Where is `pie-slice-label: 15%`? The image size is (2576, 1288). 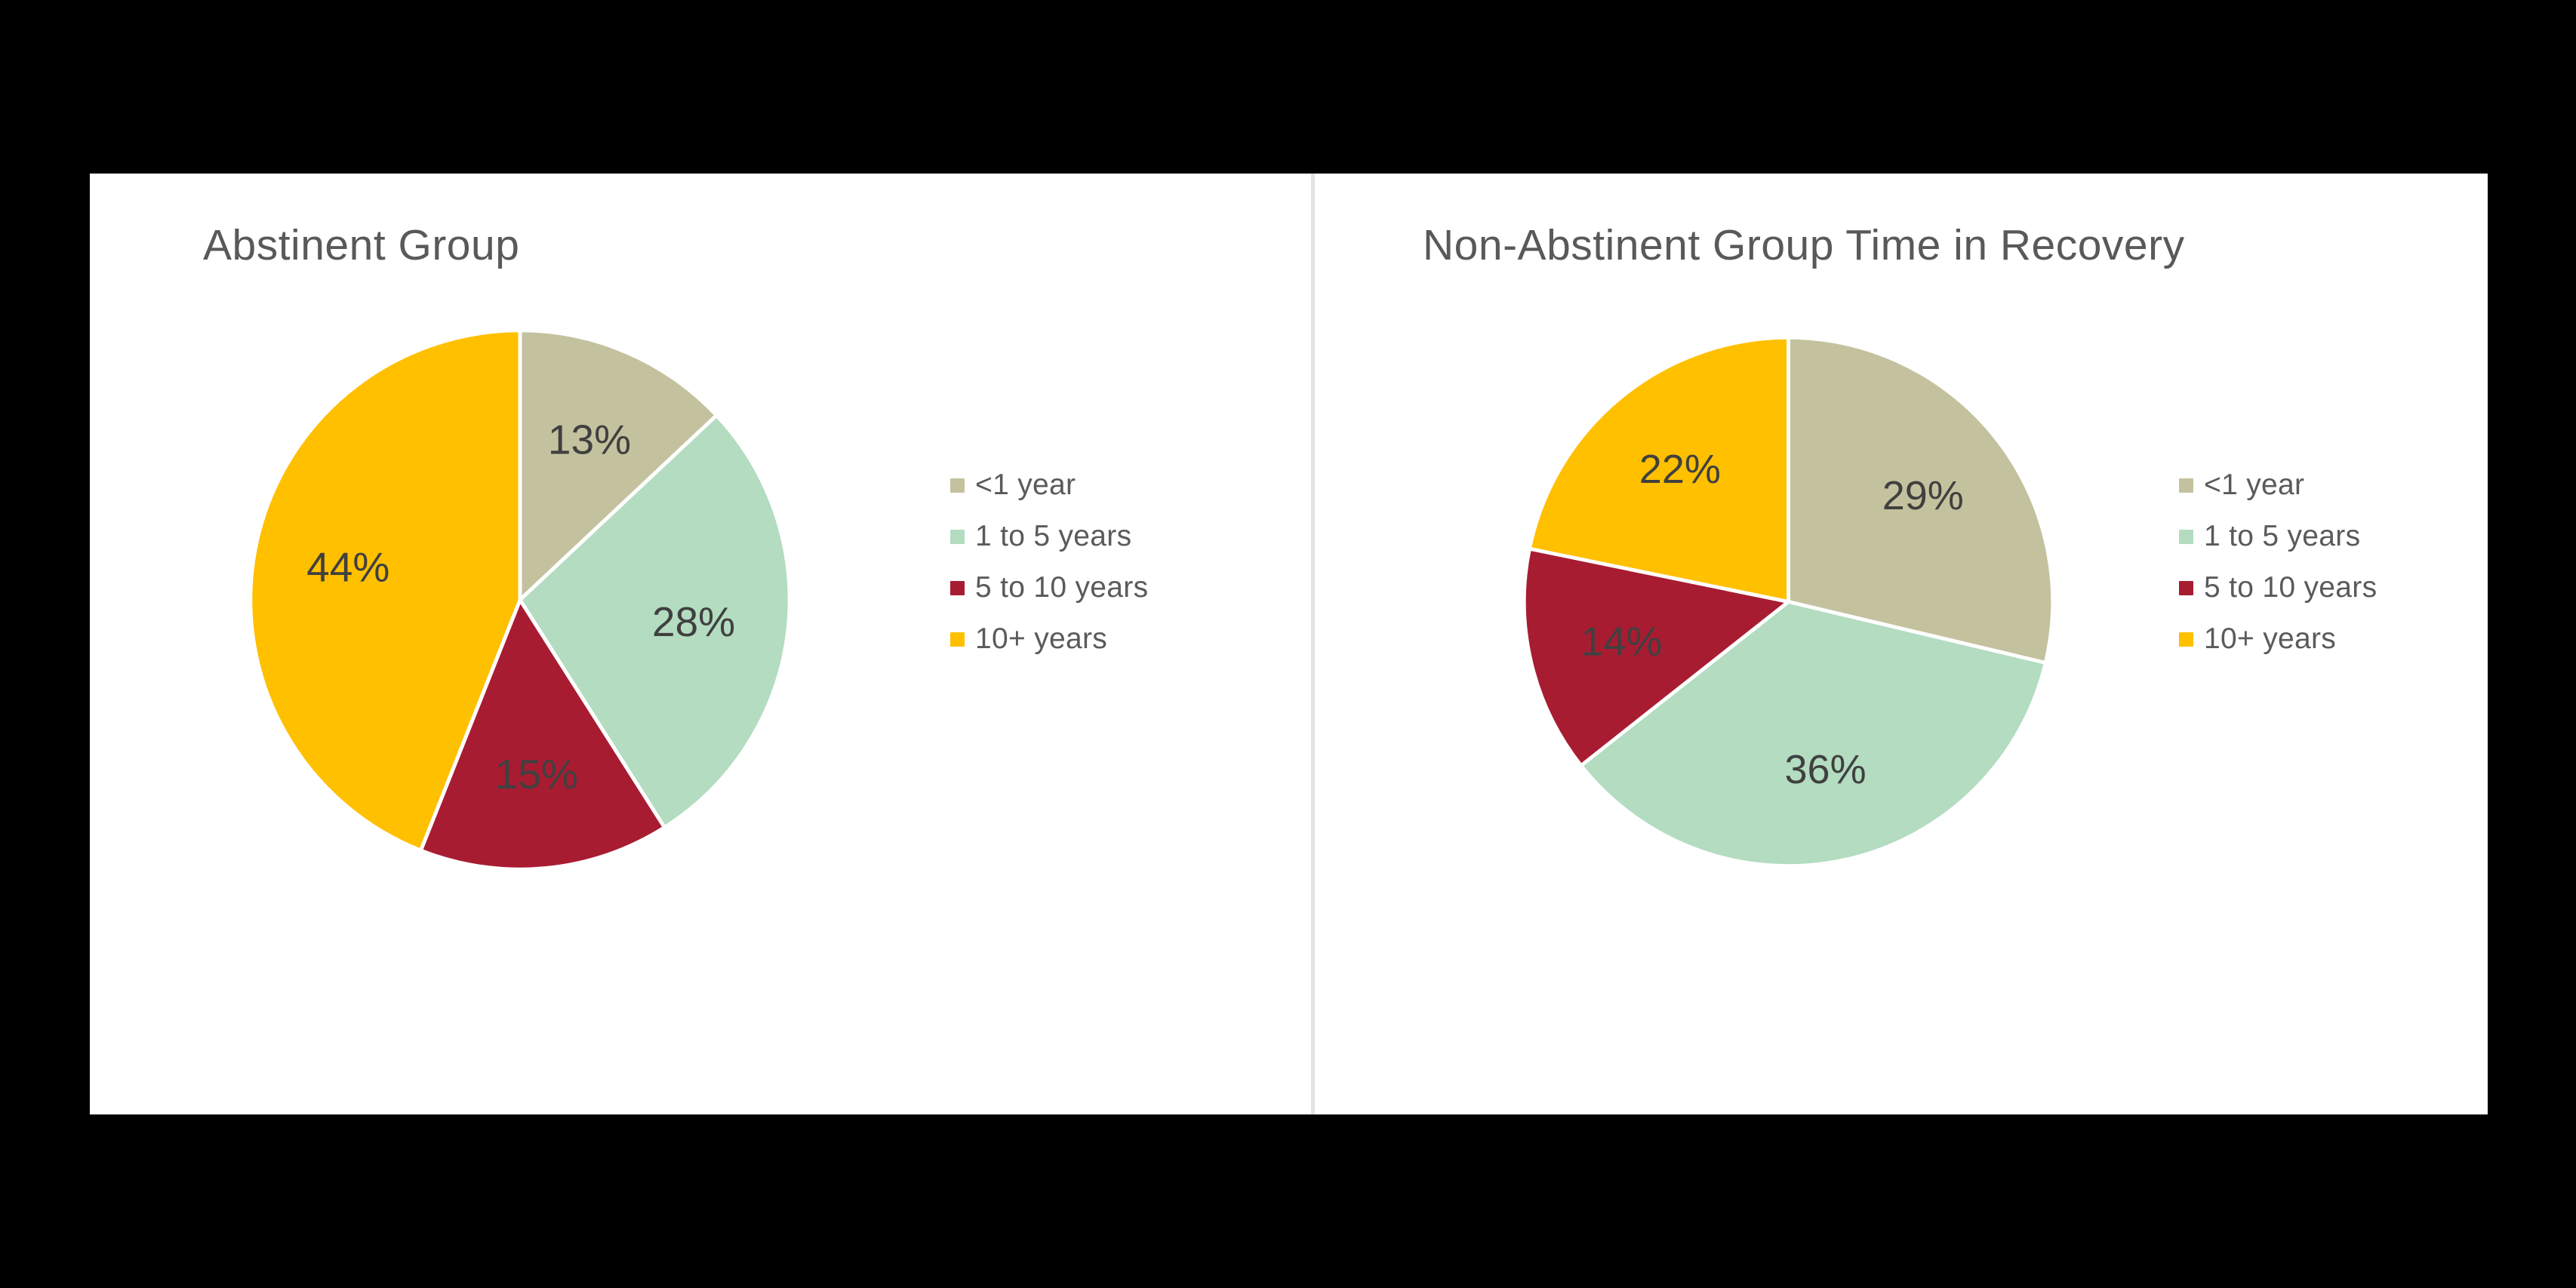
pie-slice-label: 15% is located at coordinates (536, 774).